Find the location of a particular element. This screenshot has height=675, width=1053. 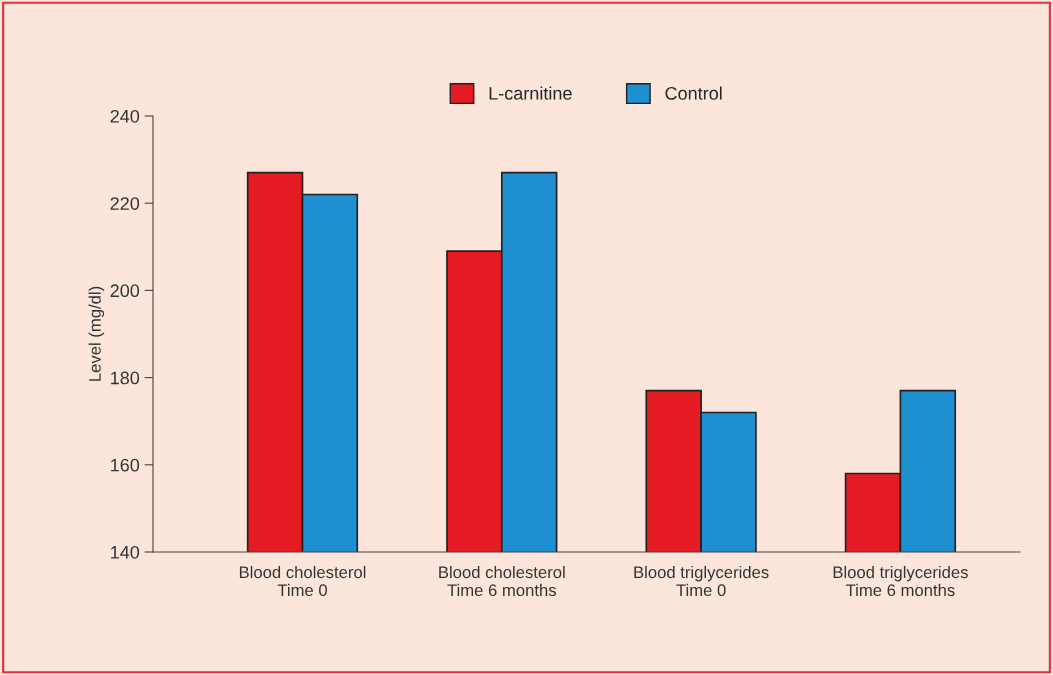

x-tick-label: Blood triglycerides Time 0 is located at coordinates (701, 581).